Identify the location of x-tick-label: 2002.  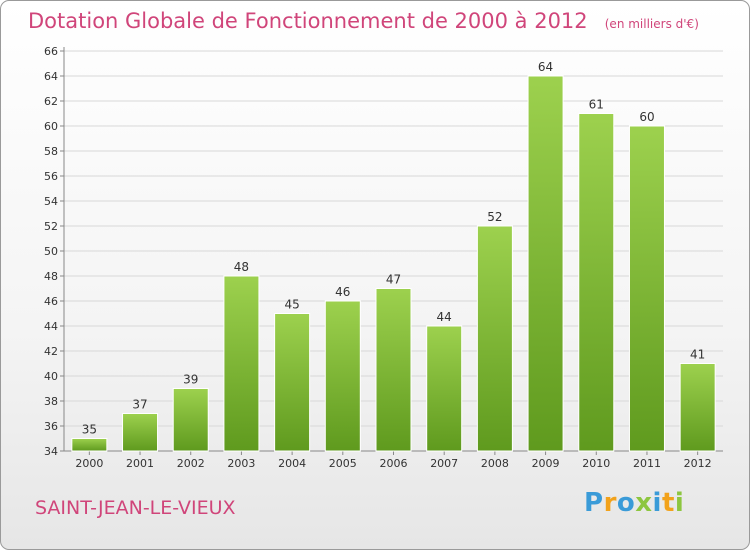
(191, 463).